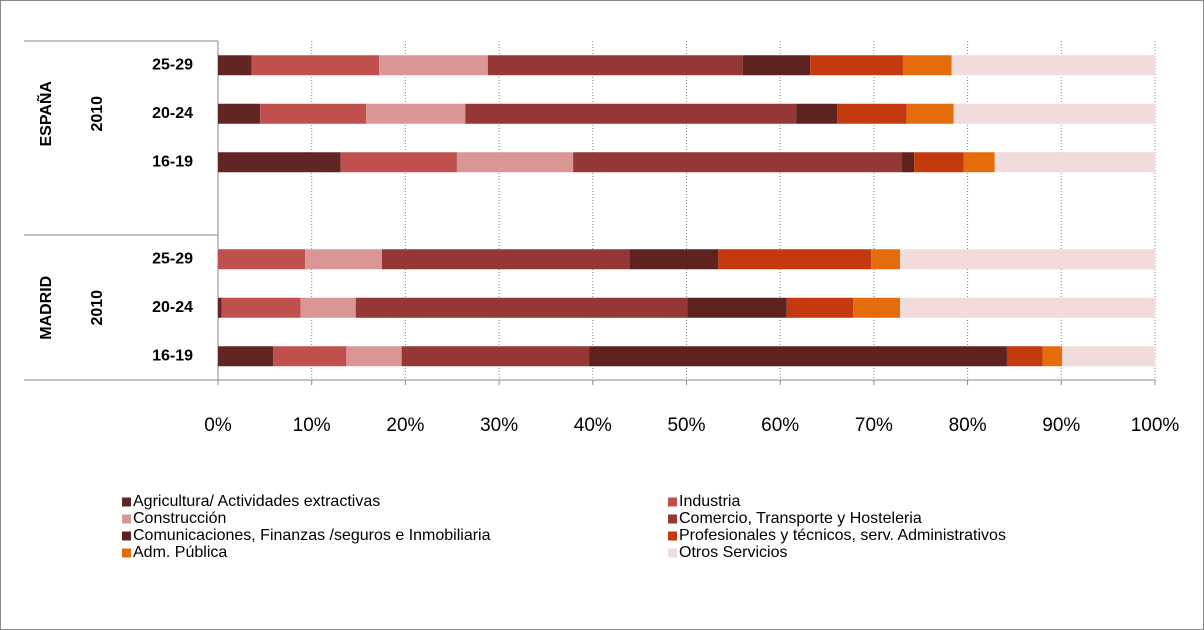 This screenshot has width=1204, height=630. Describe the element at coordinates (593, 425) in the screenshot. I see `x-tick-label: 40%` at that location.